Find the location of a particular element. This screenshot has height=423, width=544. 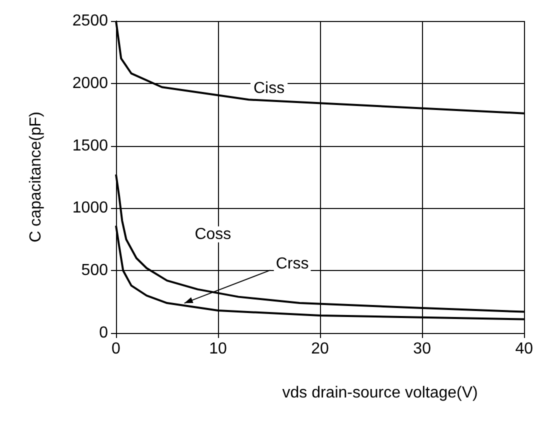

y-tick-label: 0 is located at coordinates (103, 333).